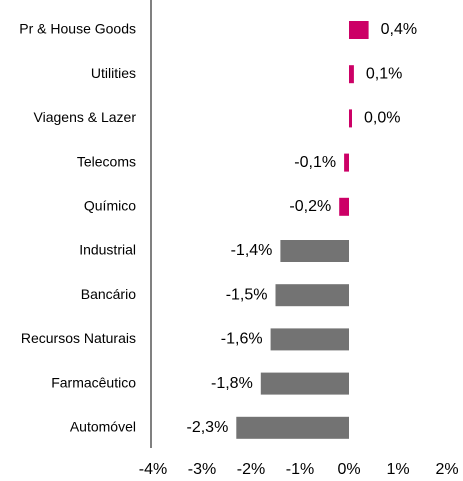 Image resolution: width=463 pixels, height=481 pixels. Describe the element at coordinates (85, 117) in the screenshot. I see `category-label: Viagens & Lazer` at that location.